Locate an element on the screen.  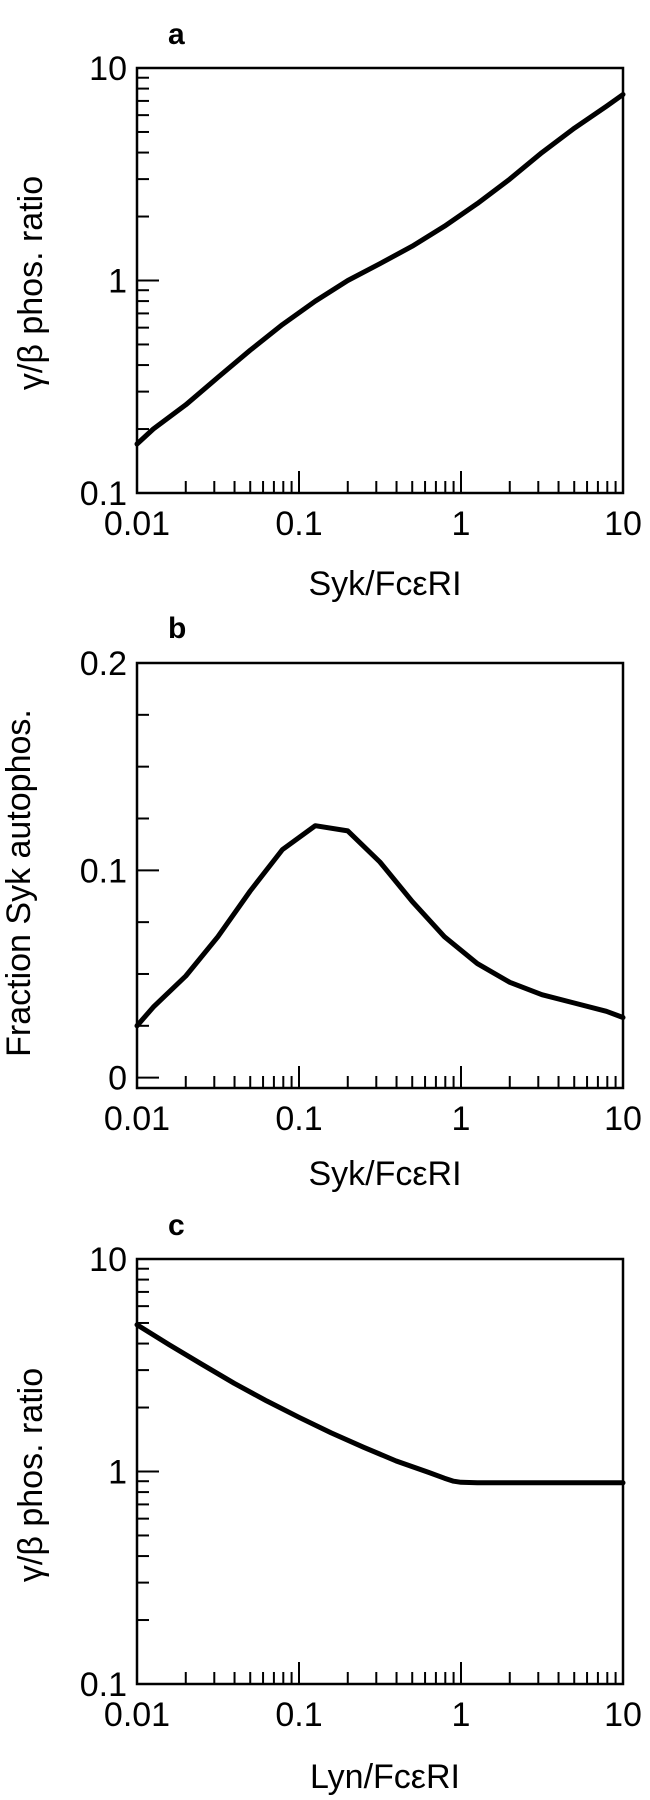
panel-c-y-tick-label: 10 is located at coordinates (108, 1260).